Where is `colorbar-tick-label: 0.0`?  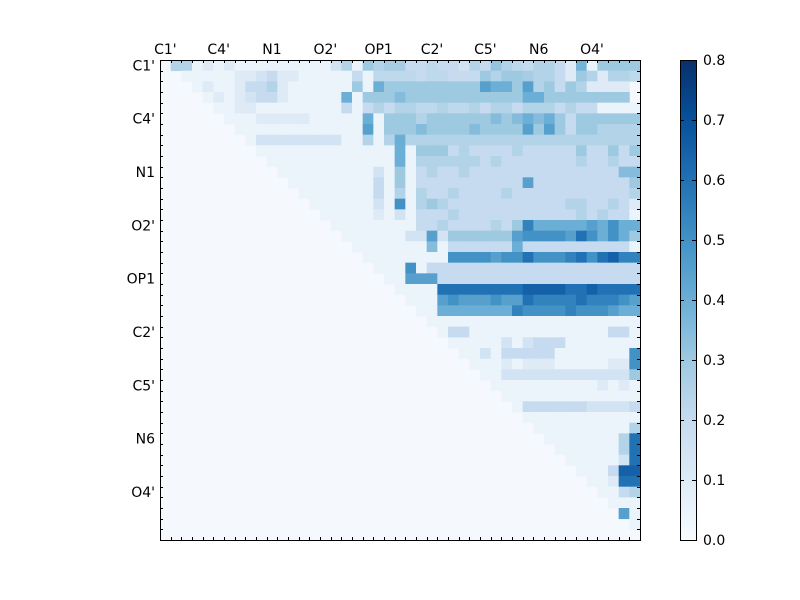
colorbar-tick-label: 0.0 is located at coordinates (714, 541).